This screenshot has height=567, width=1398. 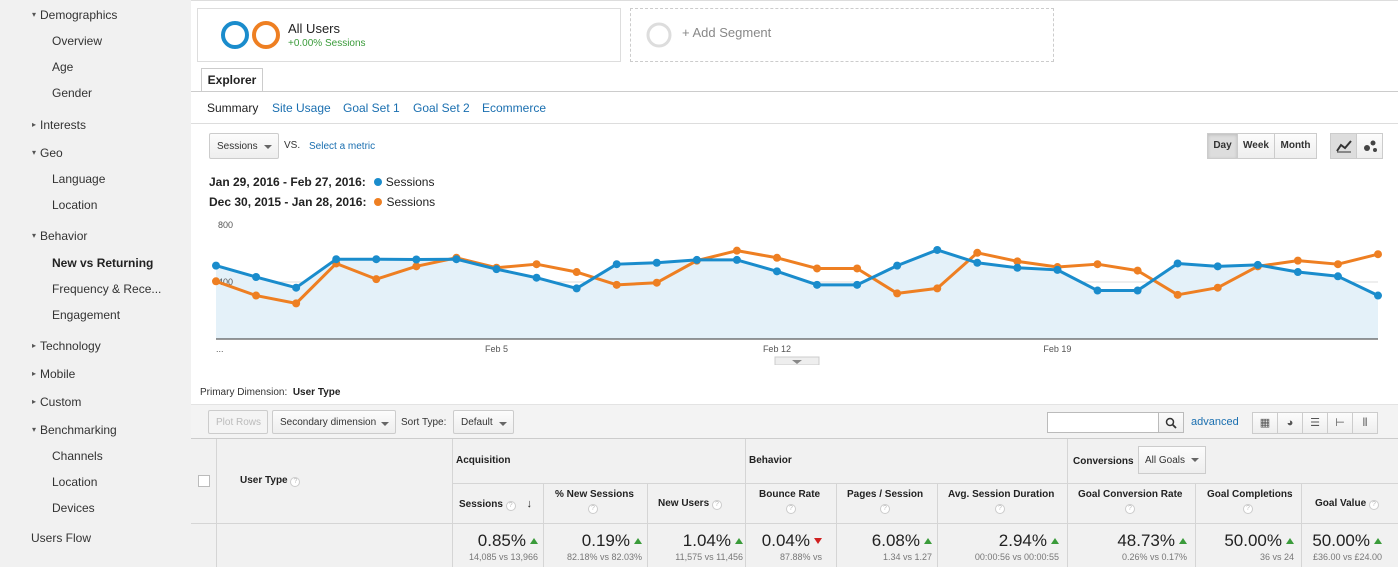 What do you see at coordinates (1001, 494) in the screenshot?
I see `header-avg-session-duration: Avg. Session Duration` at bounding box center [1001, 494].